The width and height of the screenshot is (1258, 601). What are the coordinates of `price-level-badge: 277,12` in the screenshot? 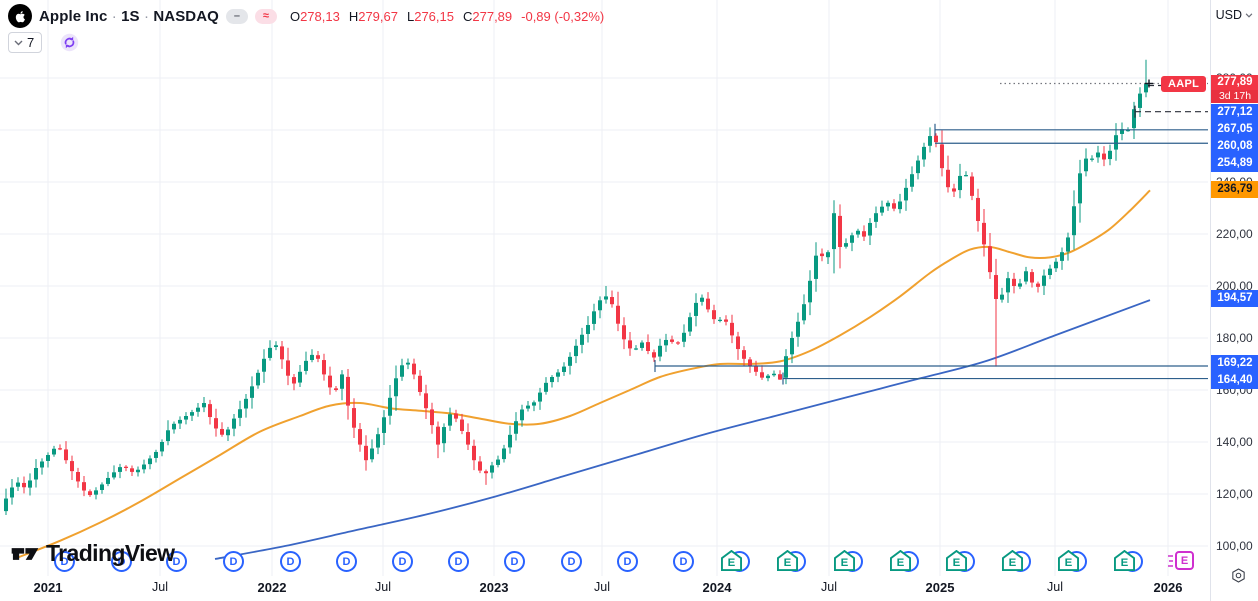 It's located at (1234, 112).